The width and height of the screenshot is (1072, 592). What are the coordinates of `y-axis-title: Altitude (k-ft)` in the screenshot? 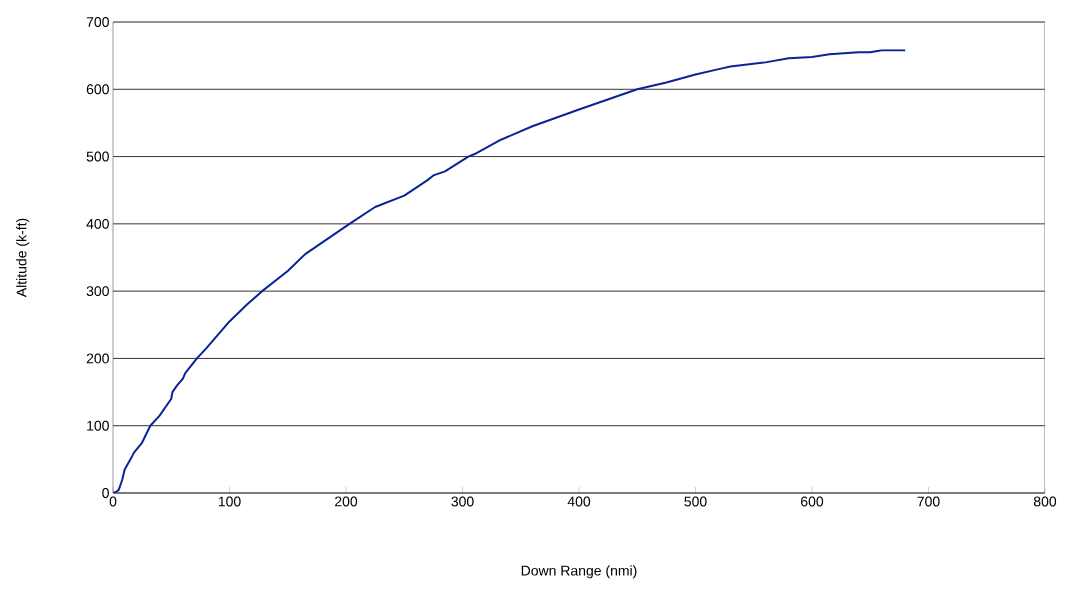 It's located at (23, 258).